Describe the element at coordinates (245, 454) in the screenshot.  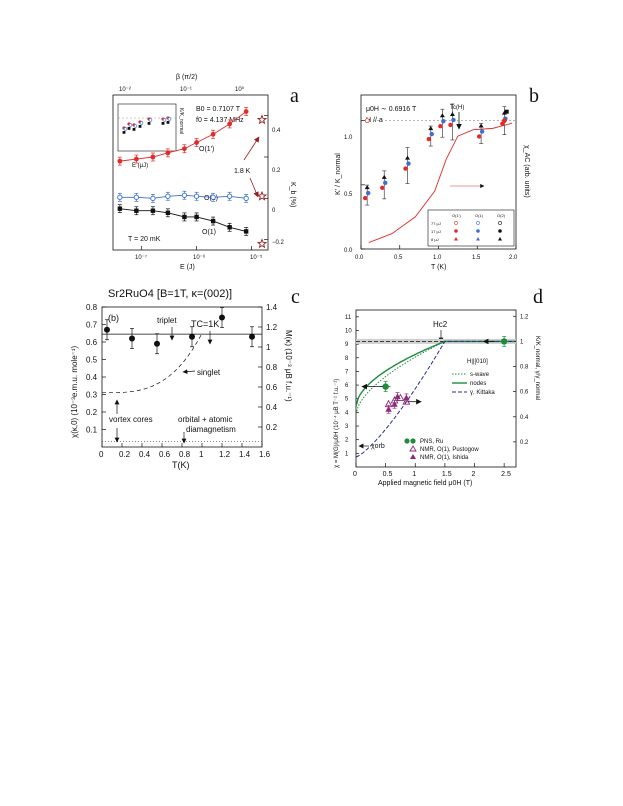
I see `panel-c-x-tick: 1.4` at that location.